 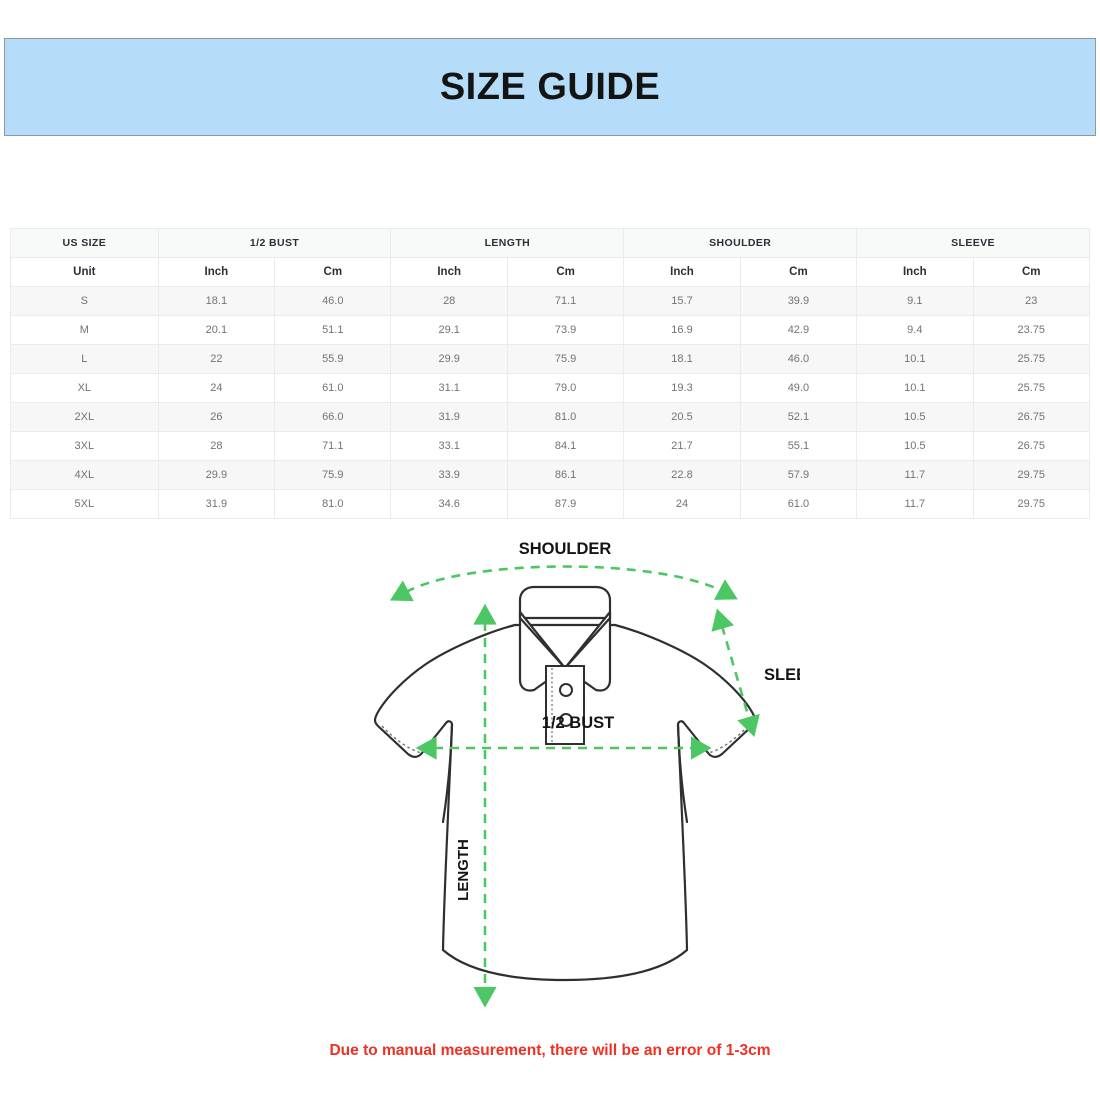 I want to click on group-header-length: LENGTH, so click(x=507, y=243).